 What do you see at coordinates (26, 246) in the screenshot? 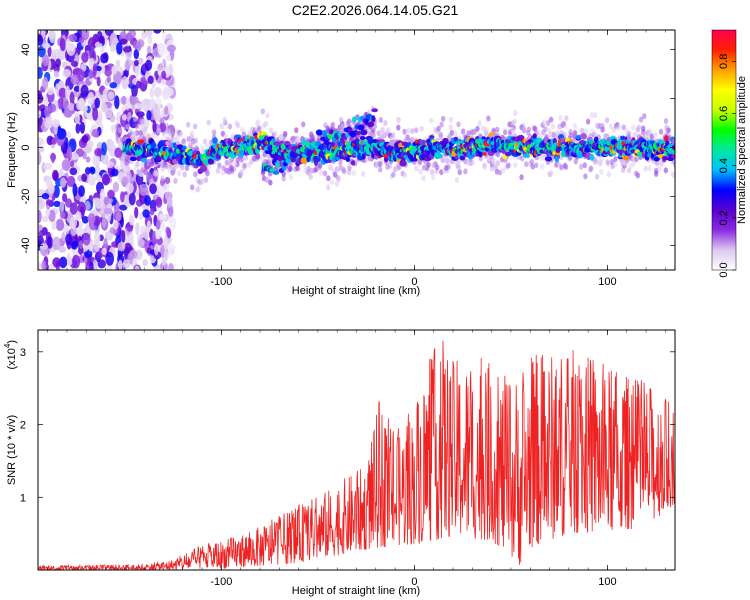
I see `heatmap-ytick-label: -40` at bounding box center [26, 246].